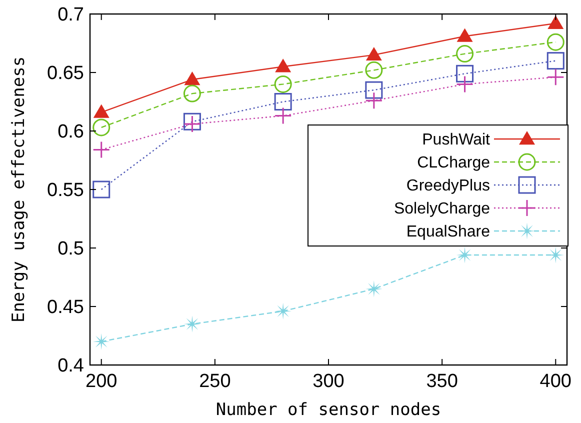 The width and height of the screenshot is (581, 423). What do you see at coordinates (556, 381) in the screenshot?
I see `x-tick-label: 400` at bounding box center [556, 381].